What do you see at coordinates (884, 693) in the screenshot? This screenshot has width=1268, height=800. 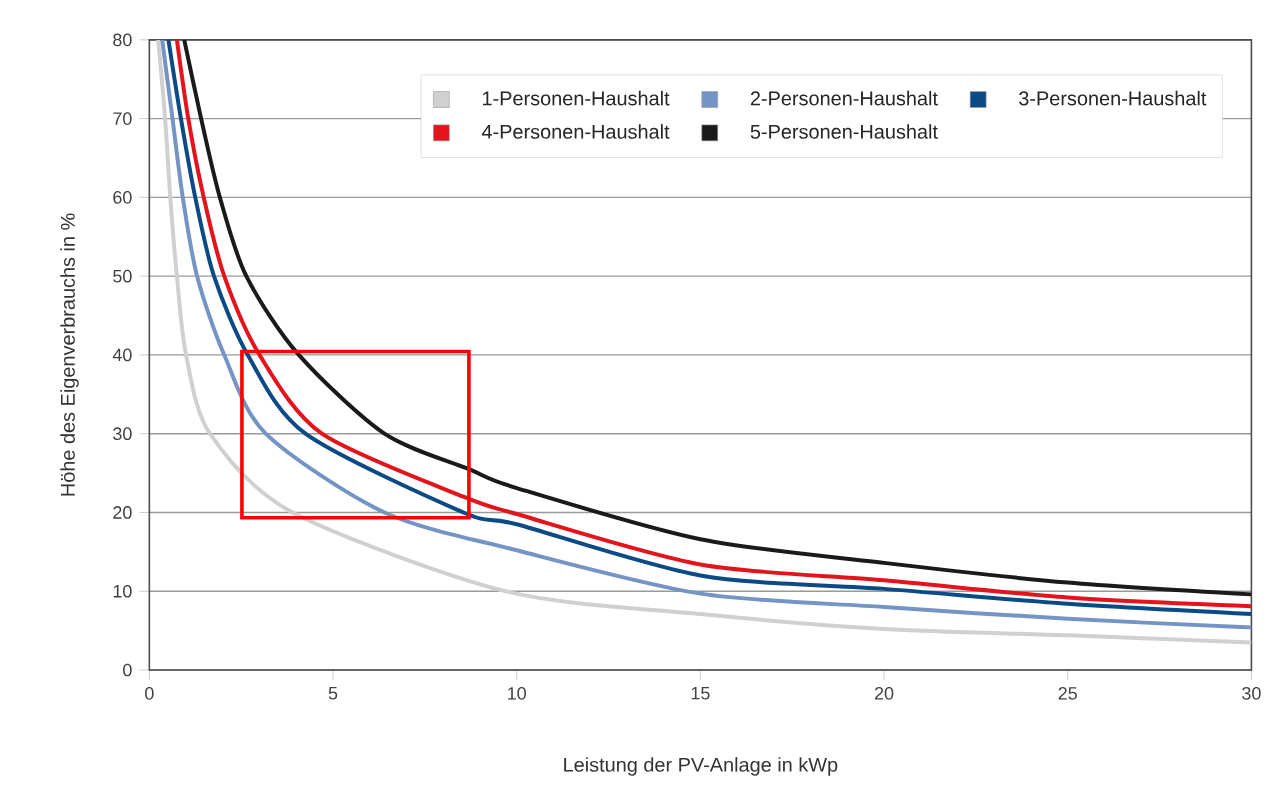 I see `x-tick-label: 20` at bounding box center [884, 693].